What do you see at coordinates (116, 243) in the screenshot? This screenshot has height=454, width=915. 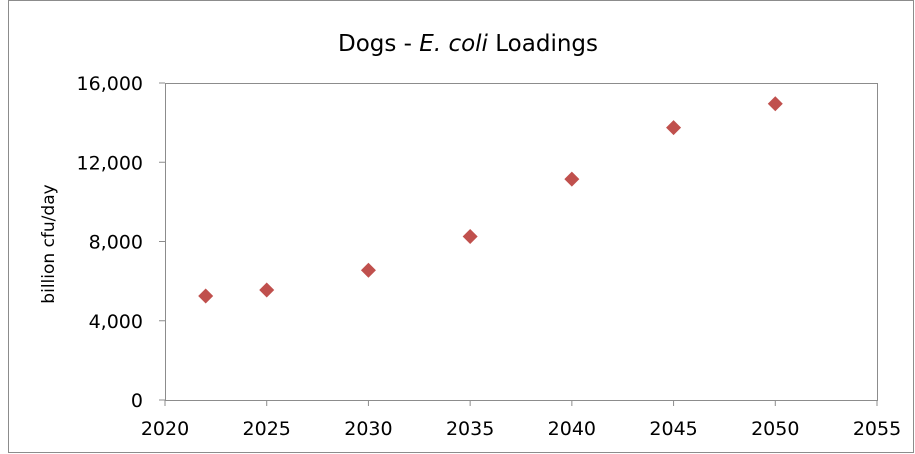 I see `y-tick-label: 8,000` at bounding box center [116, 243].